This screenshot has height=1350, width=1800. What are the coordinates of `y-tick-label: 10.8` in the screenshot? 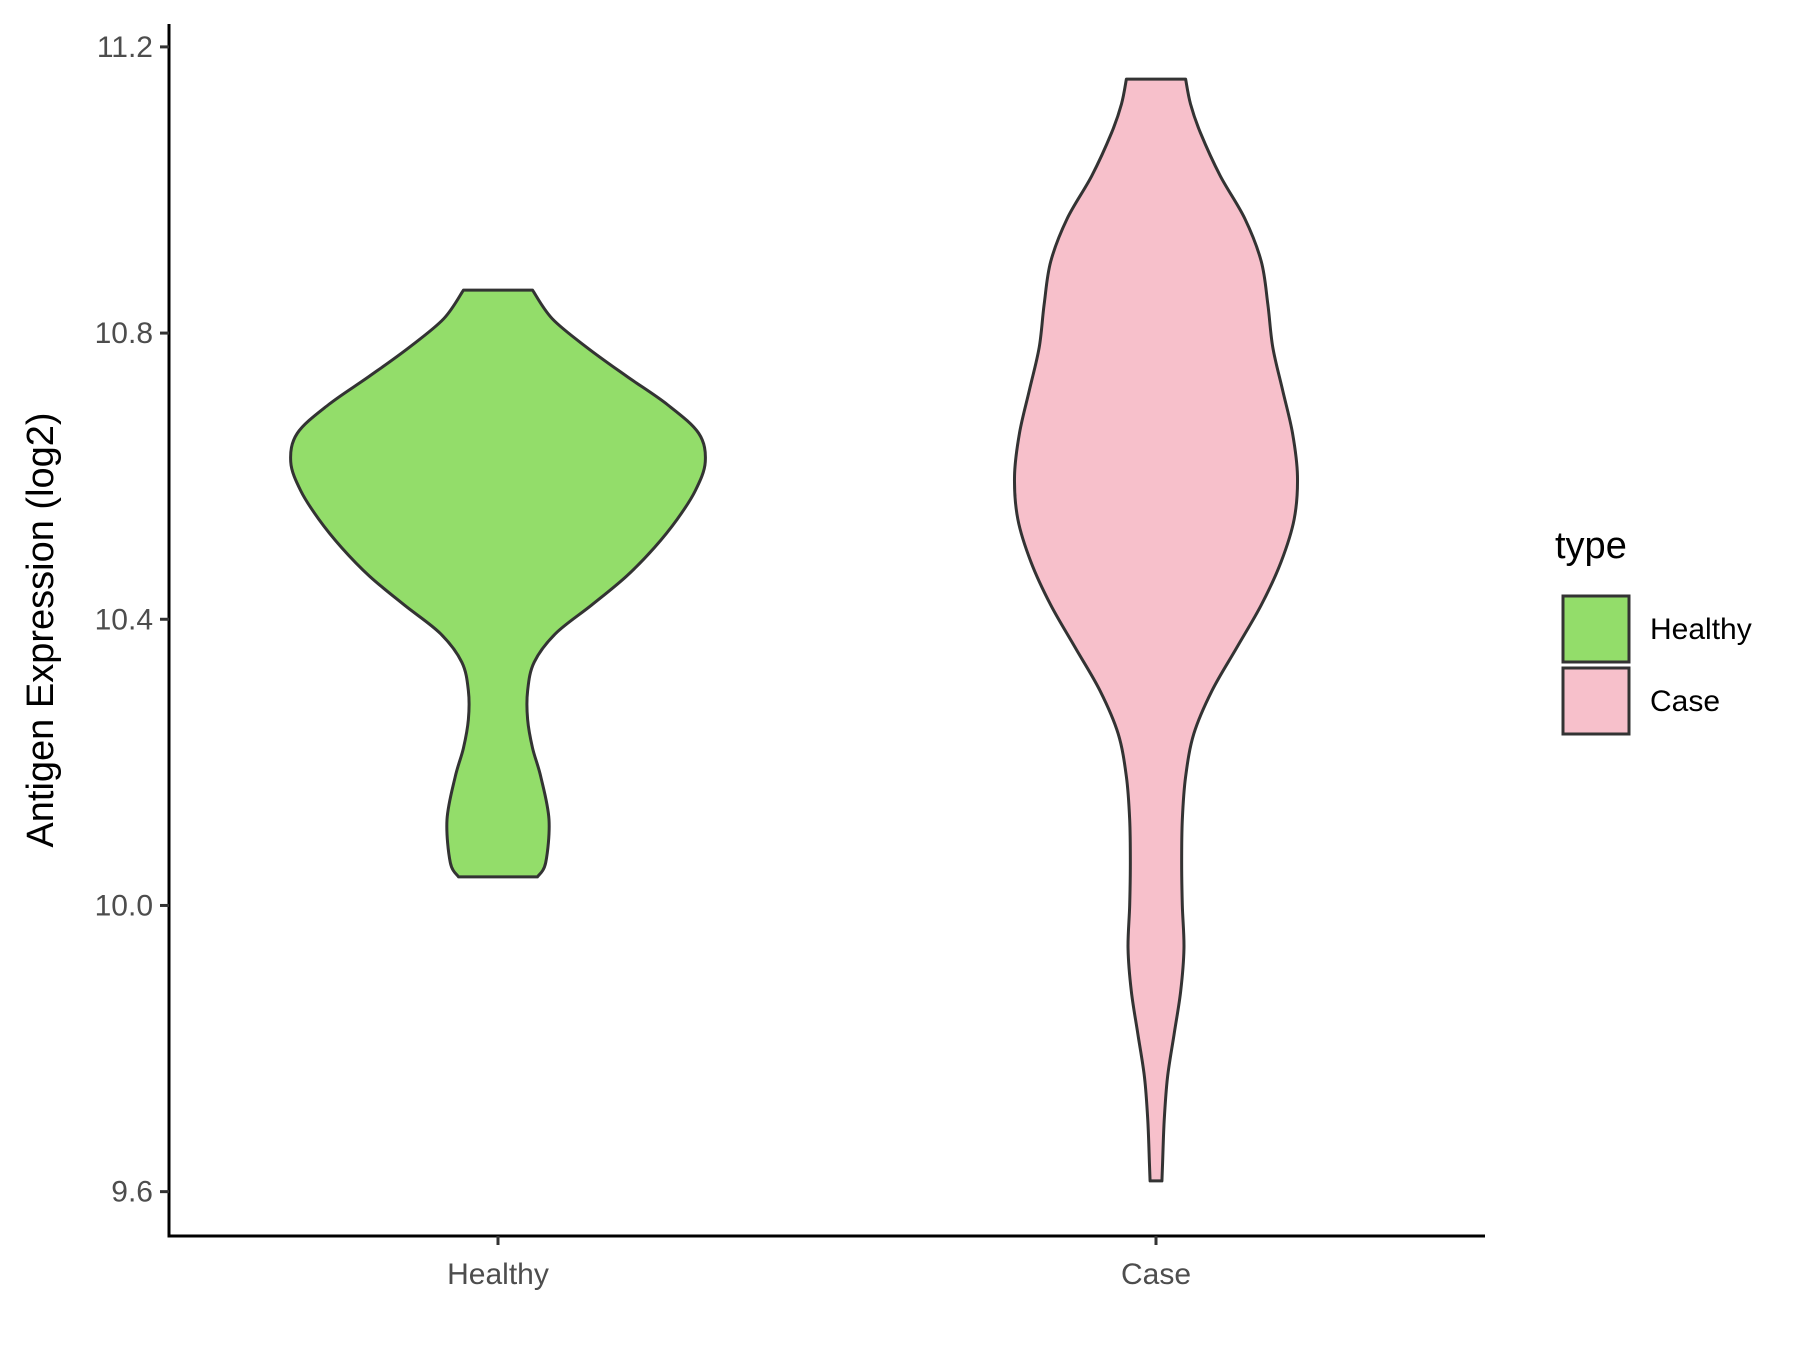 It's located at (124, 333).